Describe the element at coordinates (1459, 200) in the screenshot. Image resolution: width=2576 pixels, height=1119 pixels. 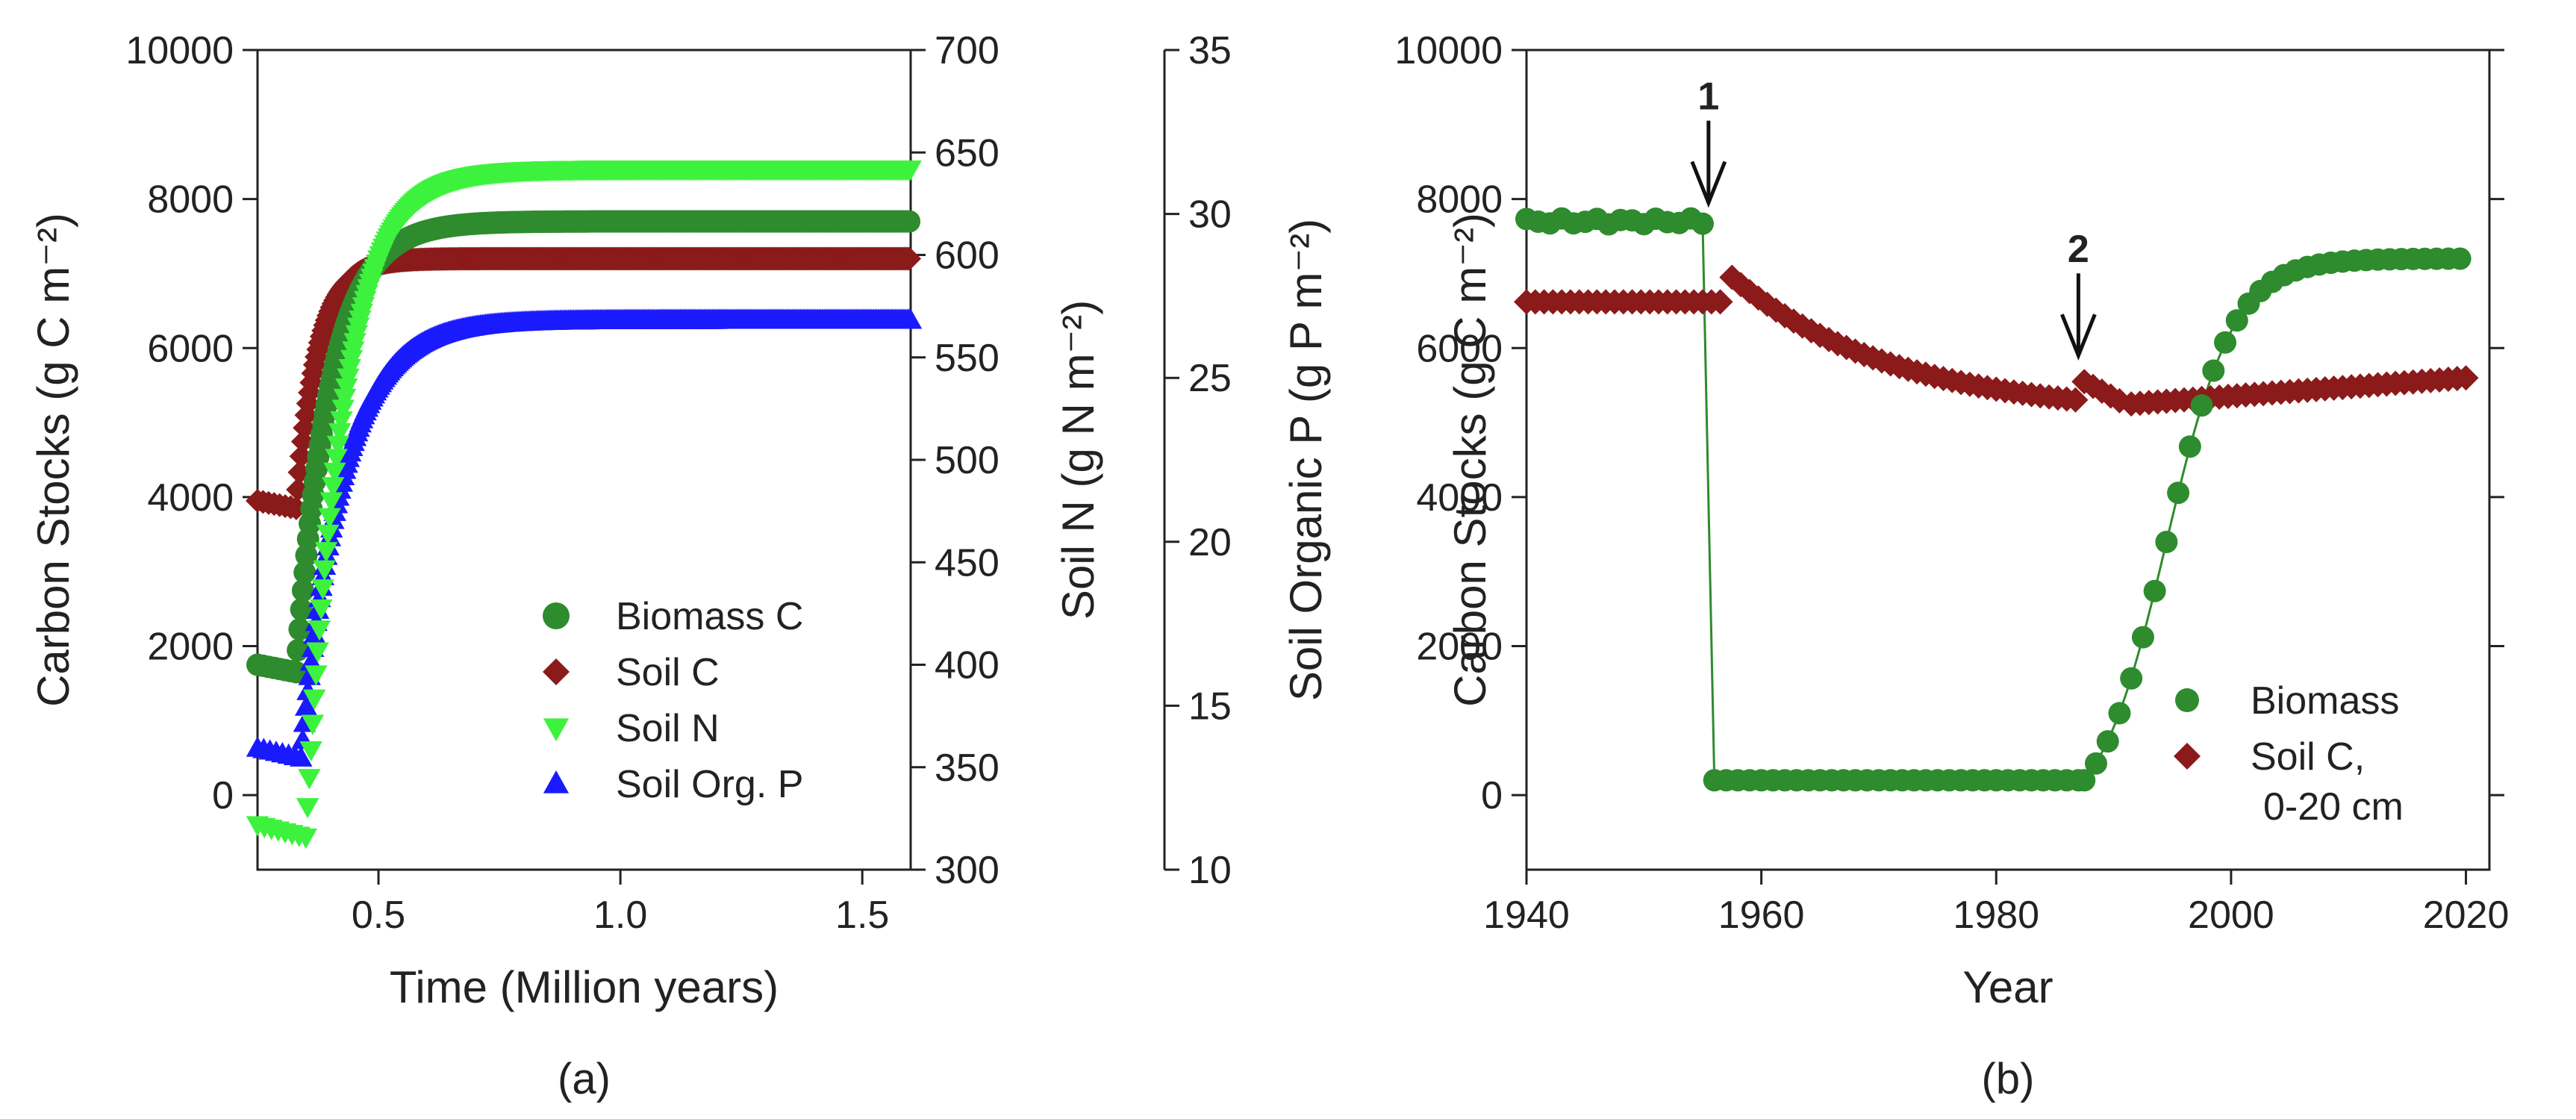
I see `y-tick-label: 8000` at that location.